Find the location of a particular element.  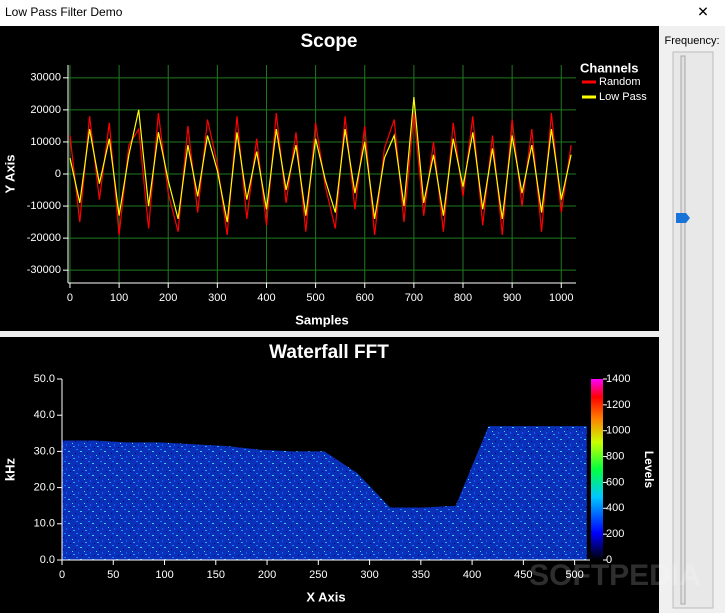

x-tick-label: 450 is located at coordinates (523, 575).